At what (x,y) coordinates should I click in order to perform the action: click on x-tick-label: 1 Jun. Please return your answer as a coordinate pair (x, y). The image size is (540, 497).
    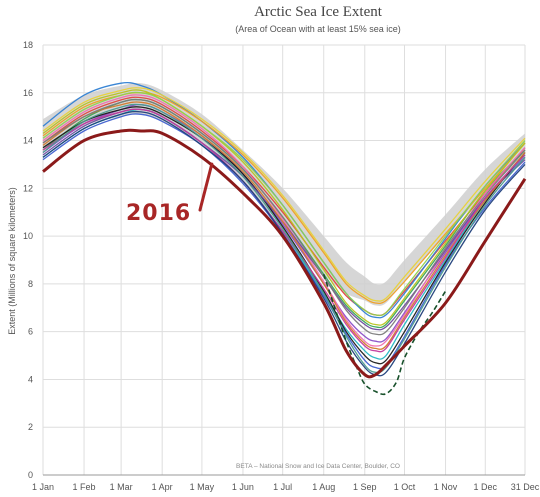
    Looking at the image, I should click on (243, 487).